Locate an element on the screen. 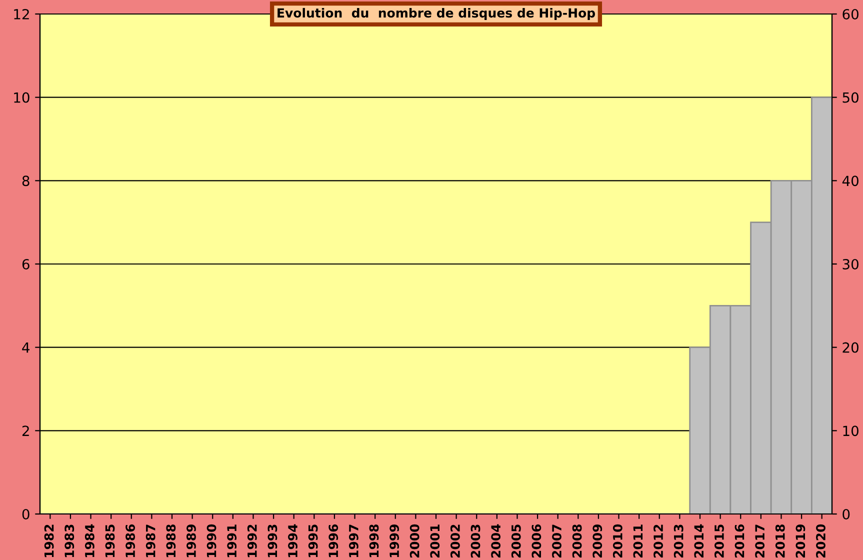 Image resolution: width=863 pixels, height=560 pixels. y2-tick-label: 0 is located at coordinates (846, 514).